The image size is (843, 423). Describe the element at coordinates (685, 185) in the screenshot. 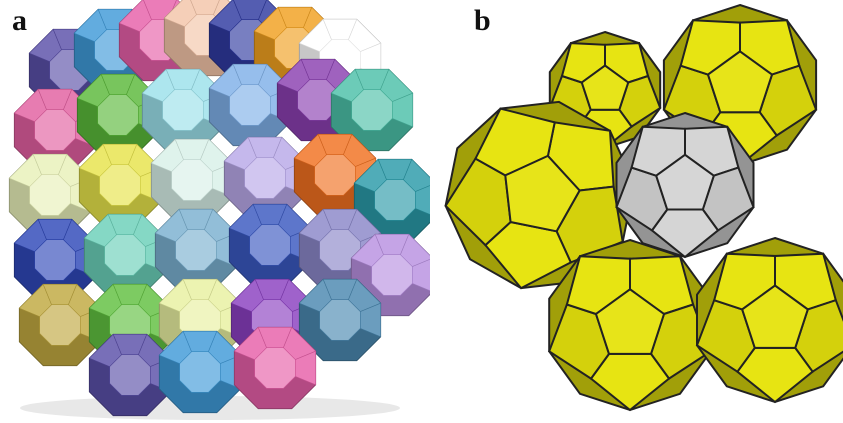

I see `dodecahedron-gray-center` at that location.